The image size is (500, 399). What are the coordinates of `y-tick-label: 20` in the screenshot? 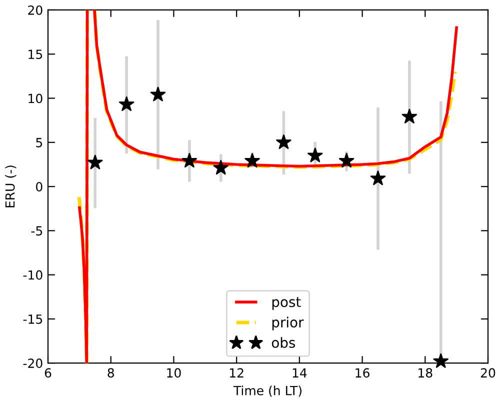 It's located at (35, 10).